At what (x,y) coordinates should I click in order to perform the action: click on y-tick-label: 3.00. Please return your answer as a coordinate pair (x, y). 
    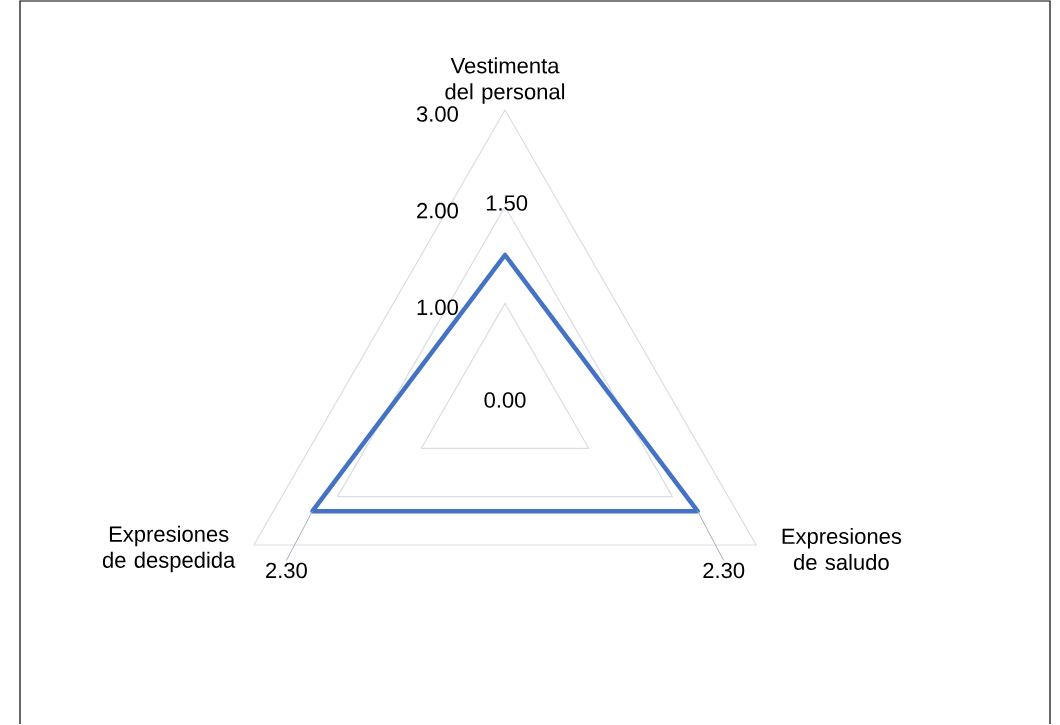
    Looking at the image, I should click on (437, 114).